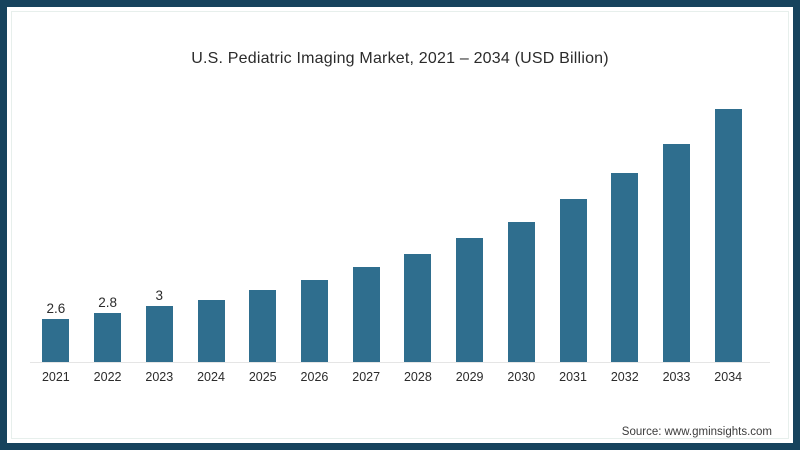 This screenshot has height=450, width=800. I want to click on bar-column-2023: 3, so click(159, 227).